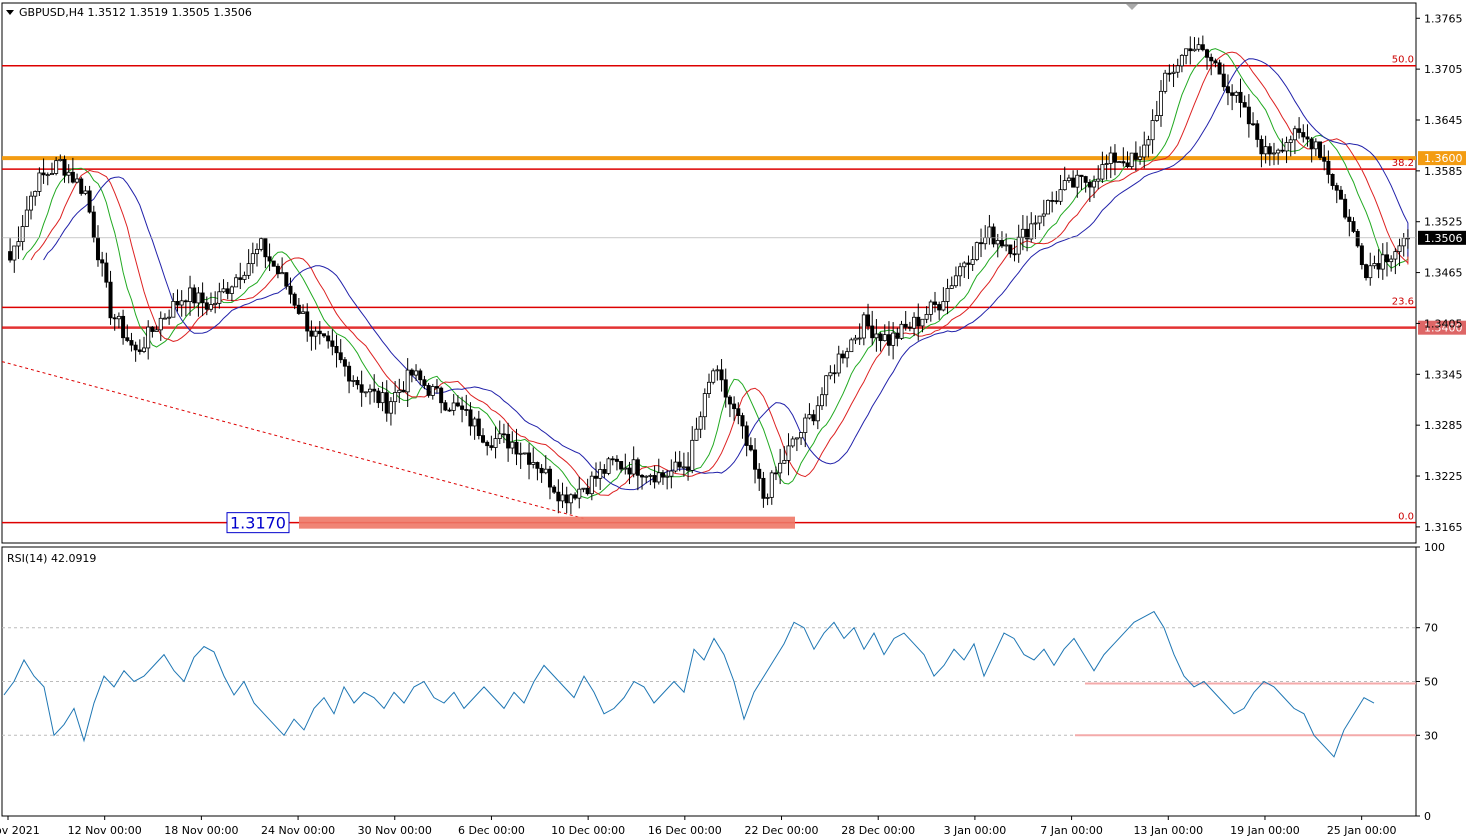 The image size is (1470, 837). I want to click on time-tick-label: 28 Dec 00:00, so click(878, 830).